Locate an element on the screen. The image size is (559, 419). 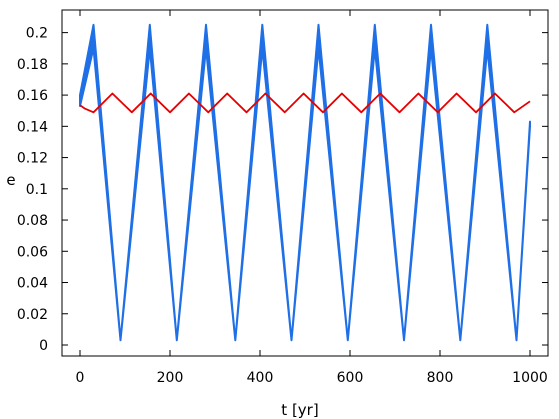
y-tick-label: 0.1 is located at coordinates (37, 190).